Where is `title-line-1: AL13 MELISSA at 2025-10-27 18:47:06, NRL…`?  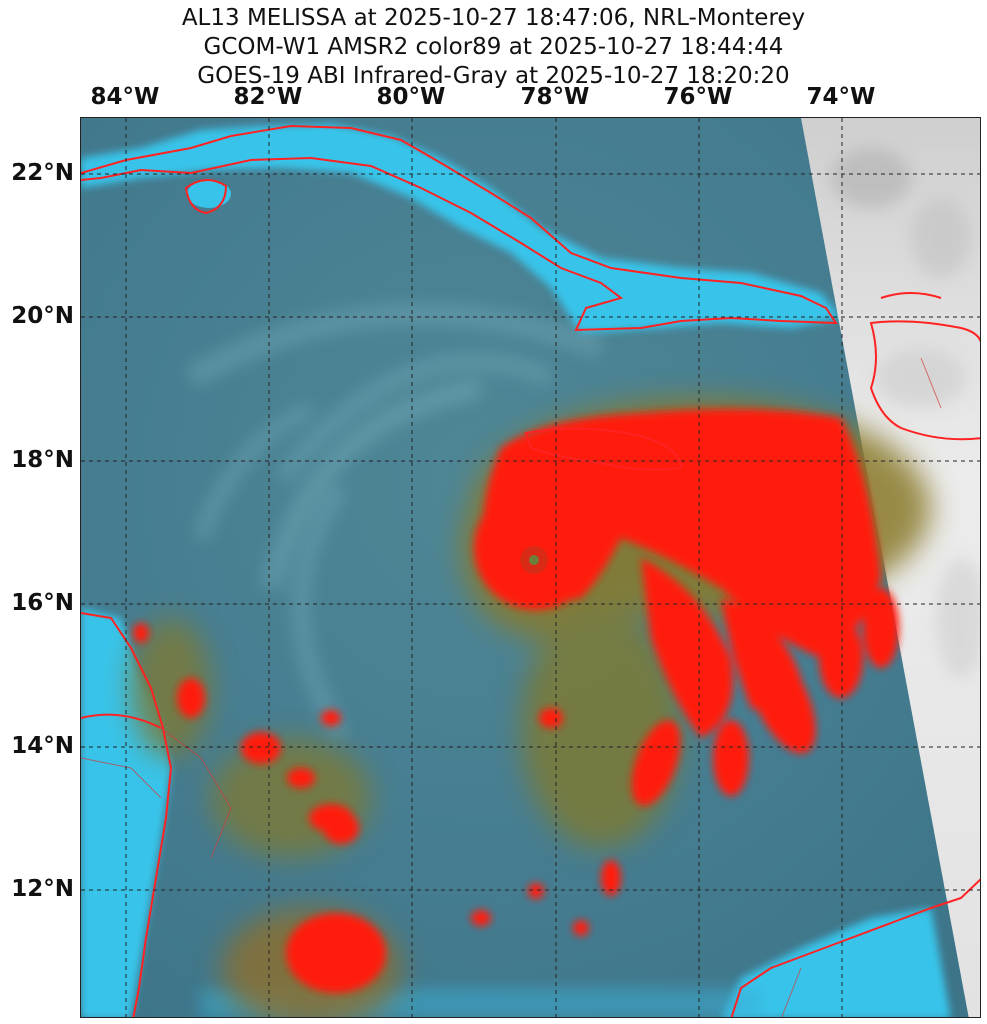
title-line-1: AL13 MELISSA at 2025-10-27 18:47:06, NRL… is located at coordinates (493, 18).